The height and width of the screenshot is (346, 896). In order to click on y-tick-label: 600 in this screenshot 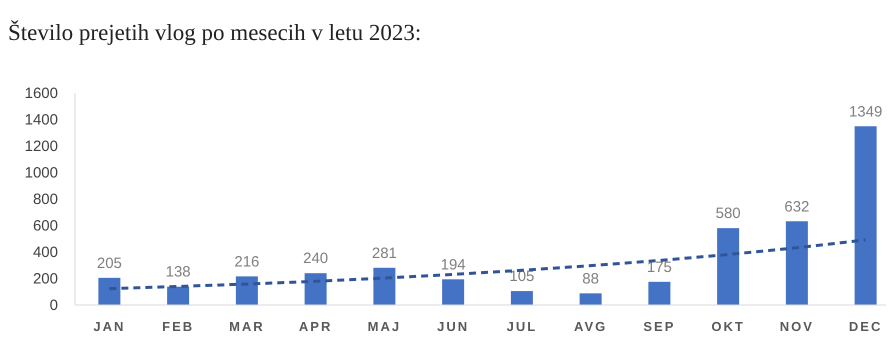, I will do `click(45, 226)`.